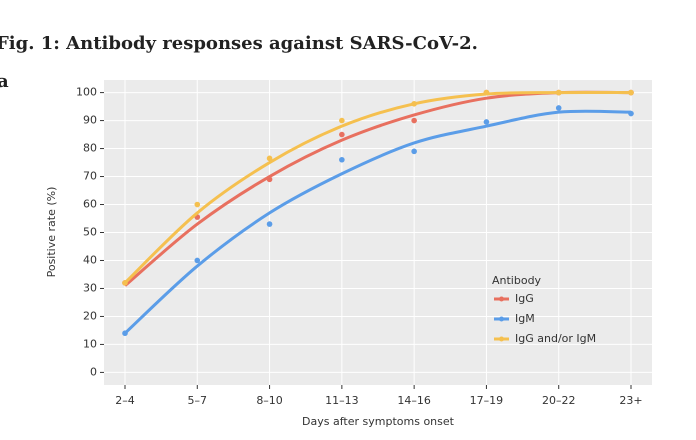 This screenshot has height=440, width=696. I want to click on x-tick-label: 5–7, so click(198, 400).